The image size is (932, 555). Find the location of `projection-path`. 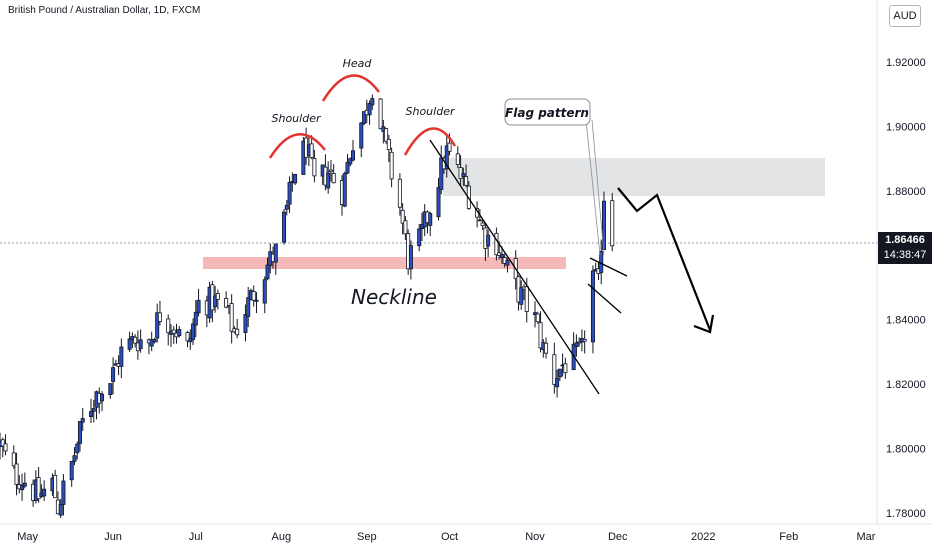

projection-path is located at coordinates (664, 259).